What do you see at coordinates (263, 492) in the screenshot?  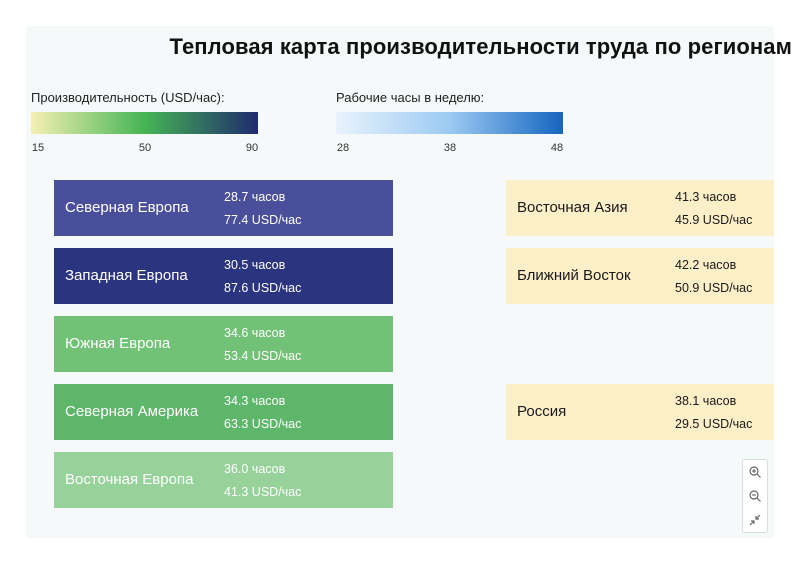 I see `region-productivity: 41.3 USD/час` at bounding box center [263, 492].